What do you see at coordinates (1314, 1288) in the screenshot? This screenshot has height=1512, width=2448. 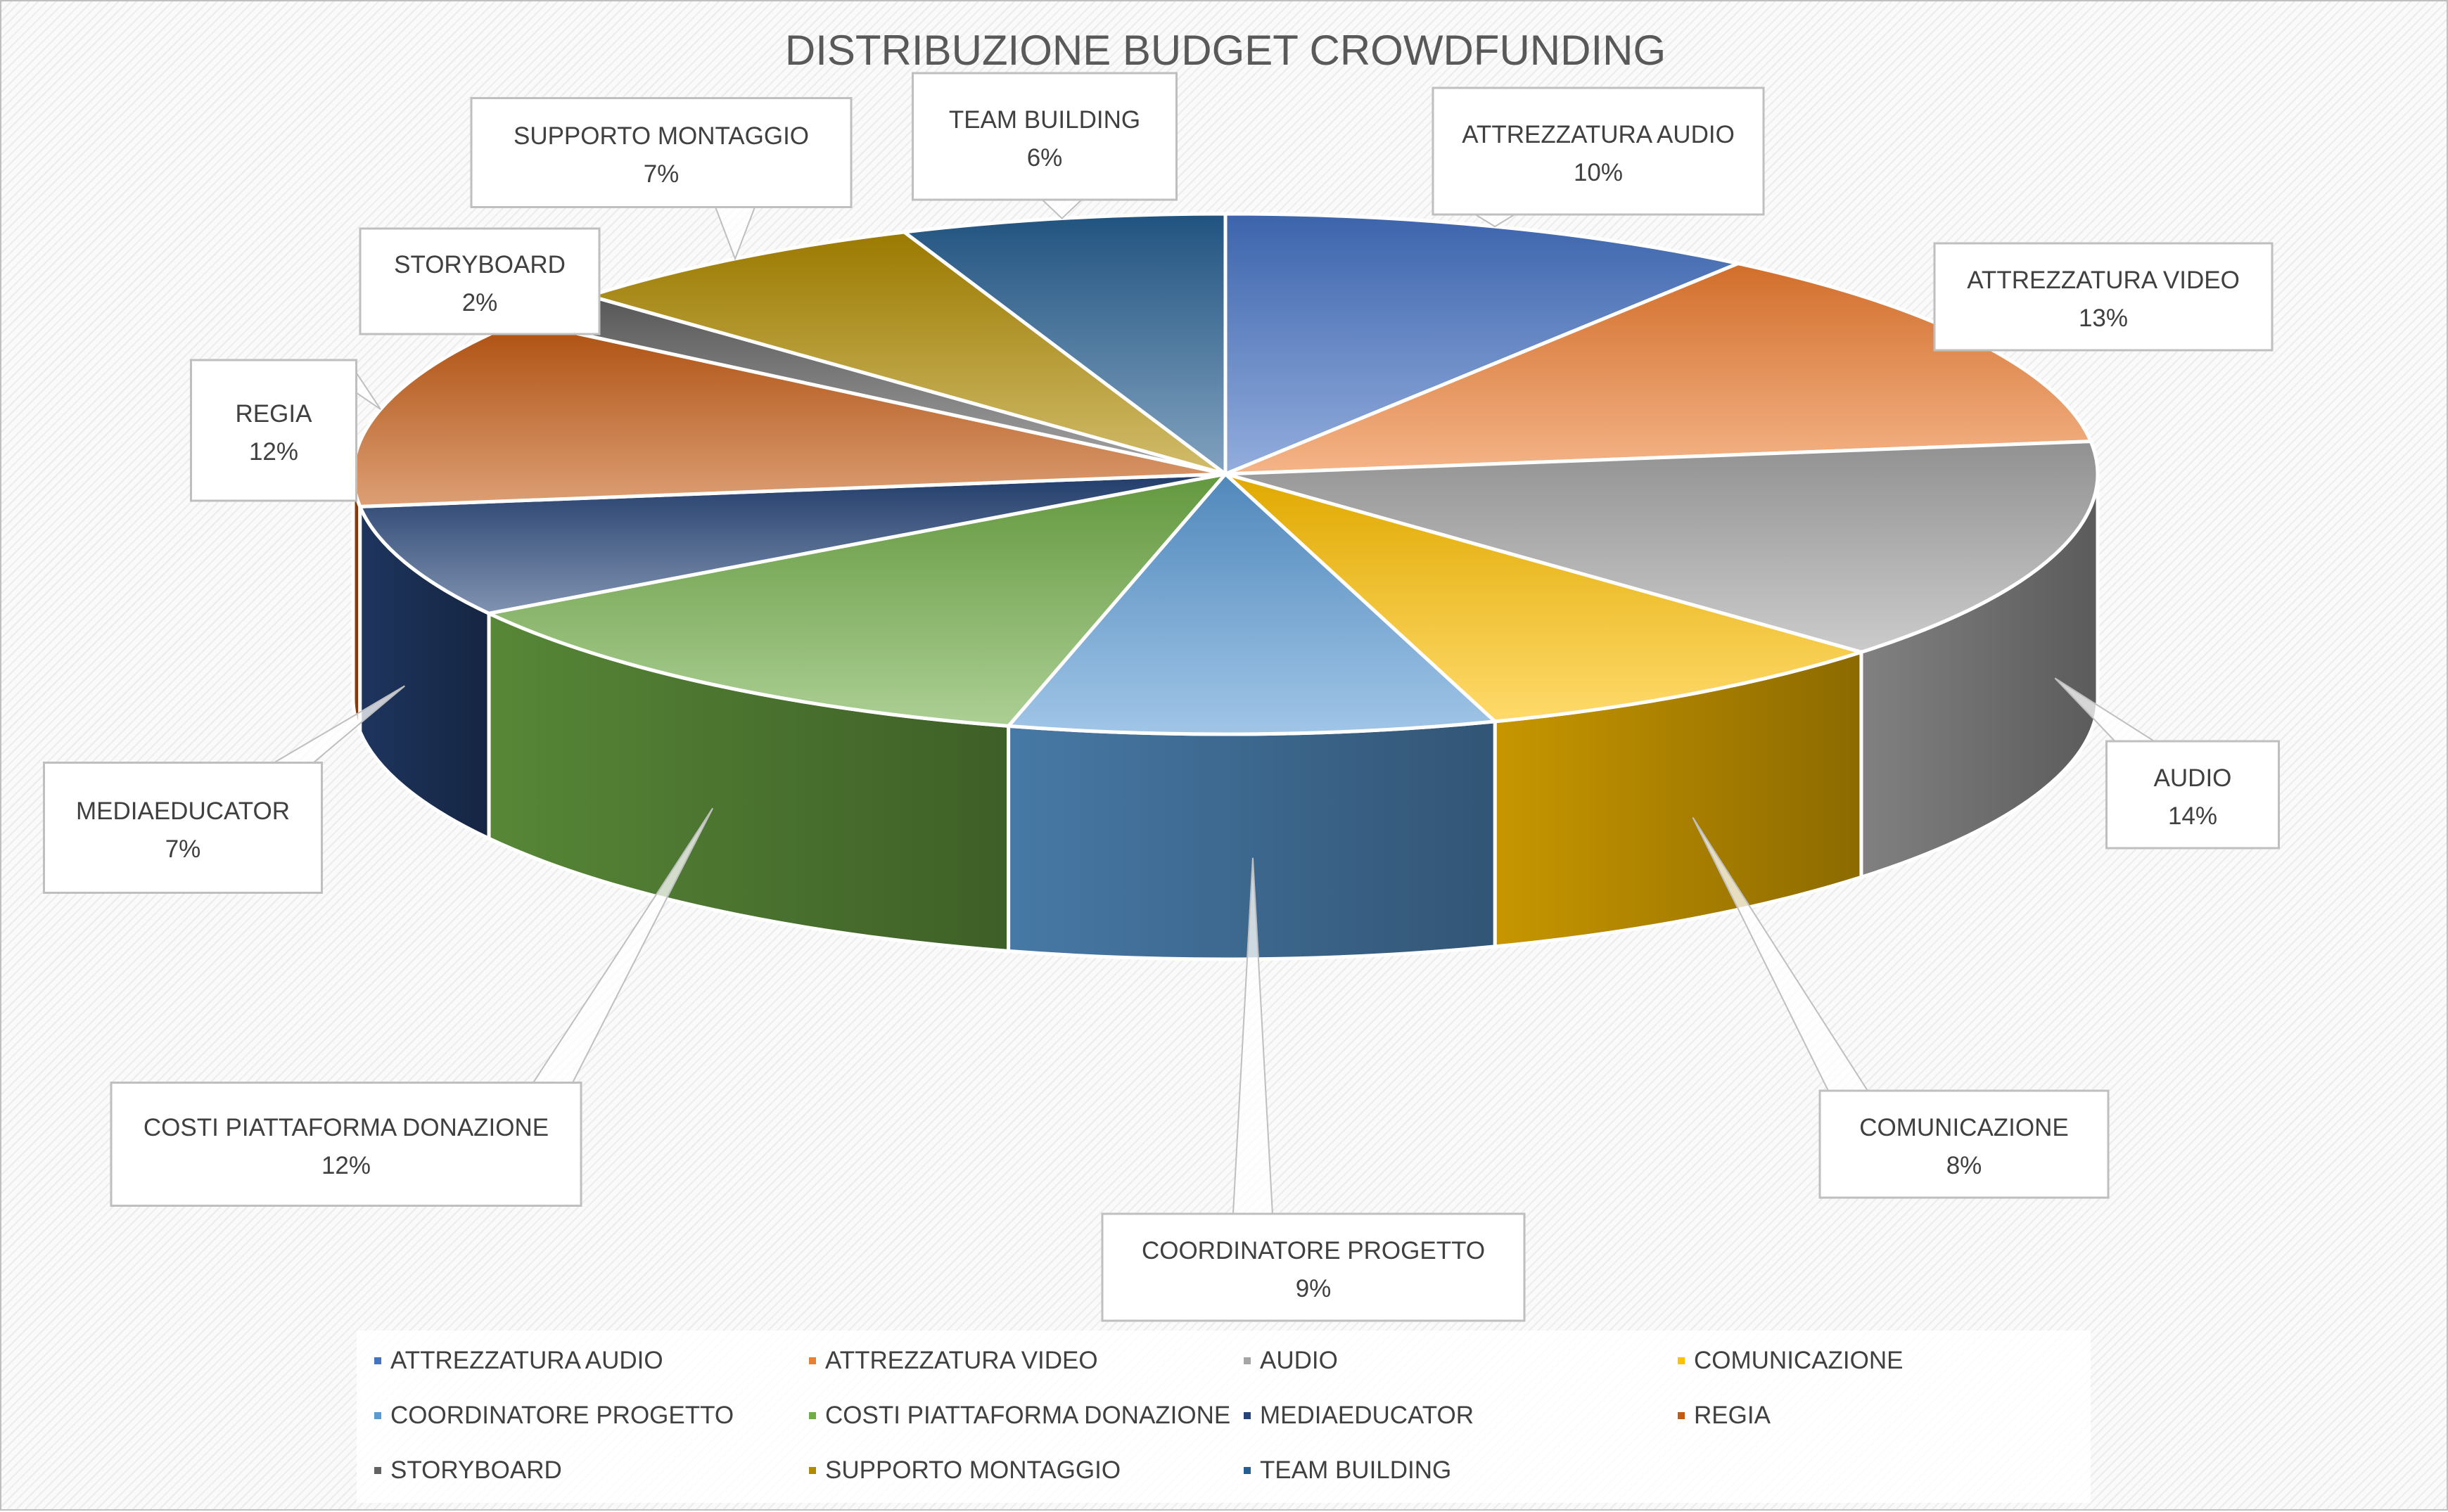 I see `label-value: 9%` at bounding box center [1314, 1288].